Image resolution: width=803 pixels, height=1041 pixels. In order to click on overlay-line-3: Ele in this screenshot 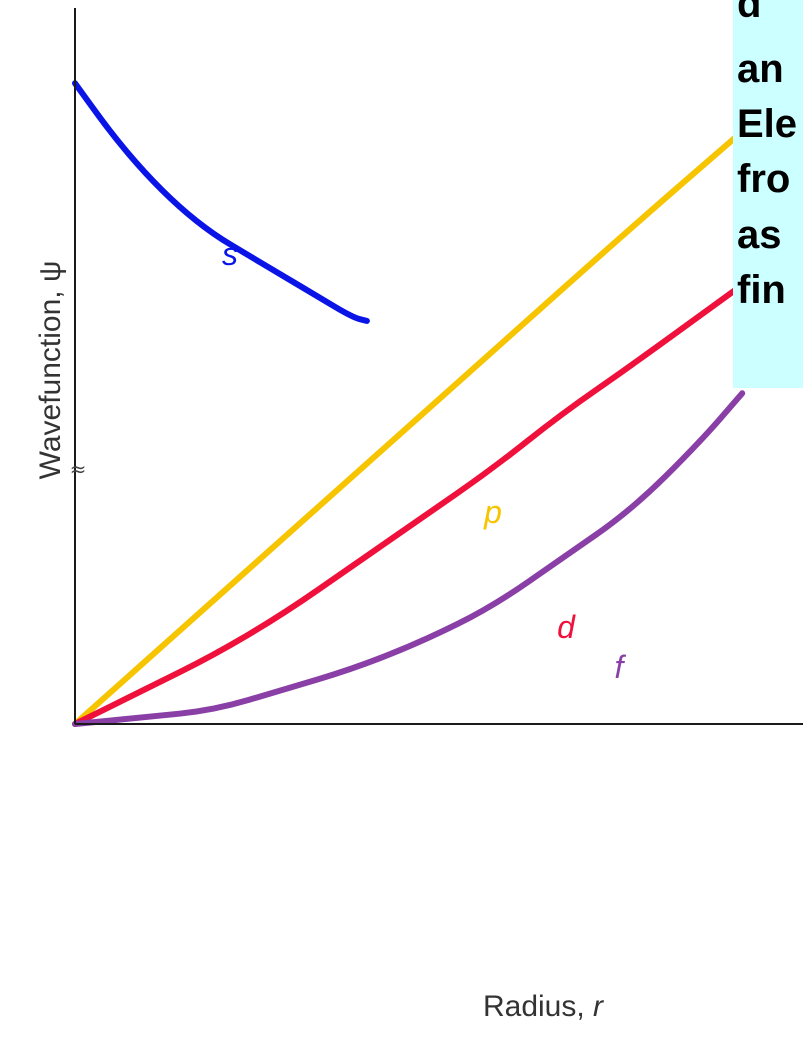, I will do `click(767, 124)`.